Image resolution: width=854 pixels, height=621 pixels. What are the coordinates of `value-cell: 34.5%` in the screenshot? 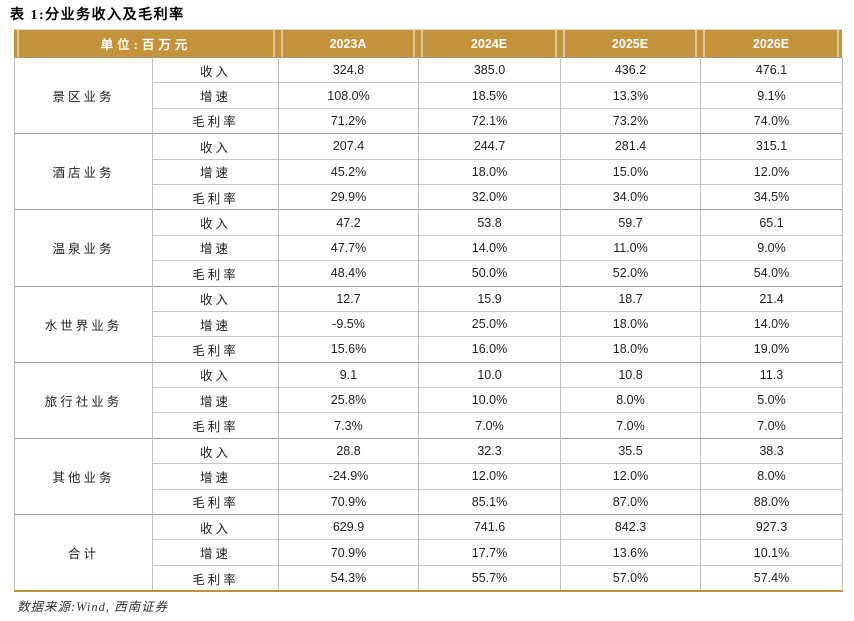 It's located at (771, 196).